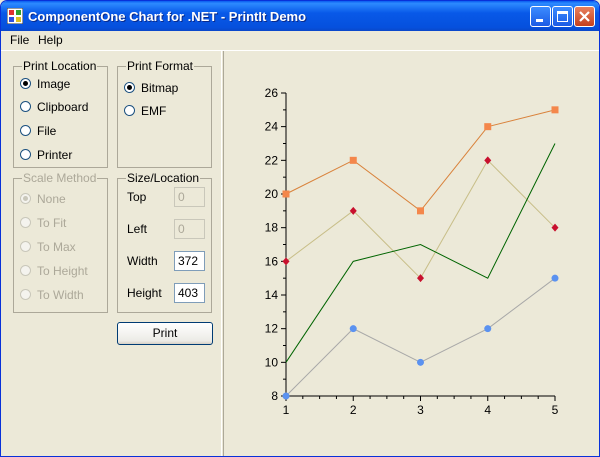  I want to click on radio-label: To Max, so click(56, 247).